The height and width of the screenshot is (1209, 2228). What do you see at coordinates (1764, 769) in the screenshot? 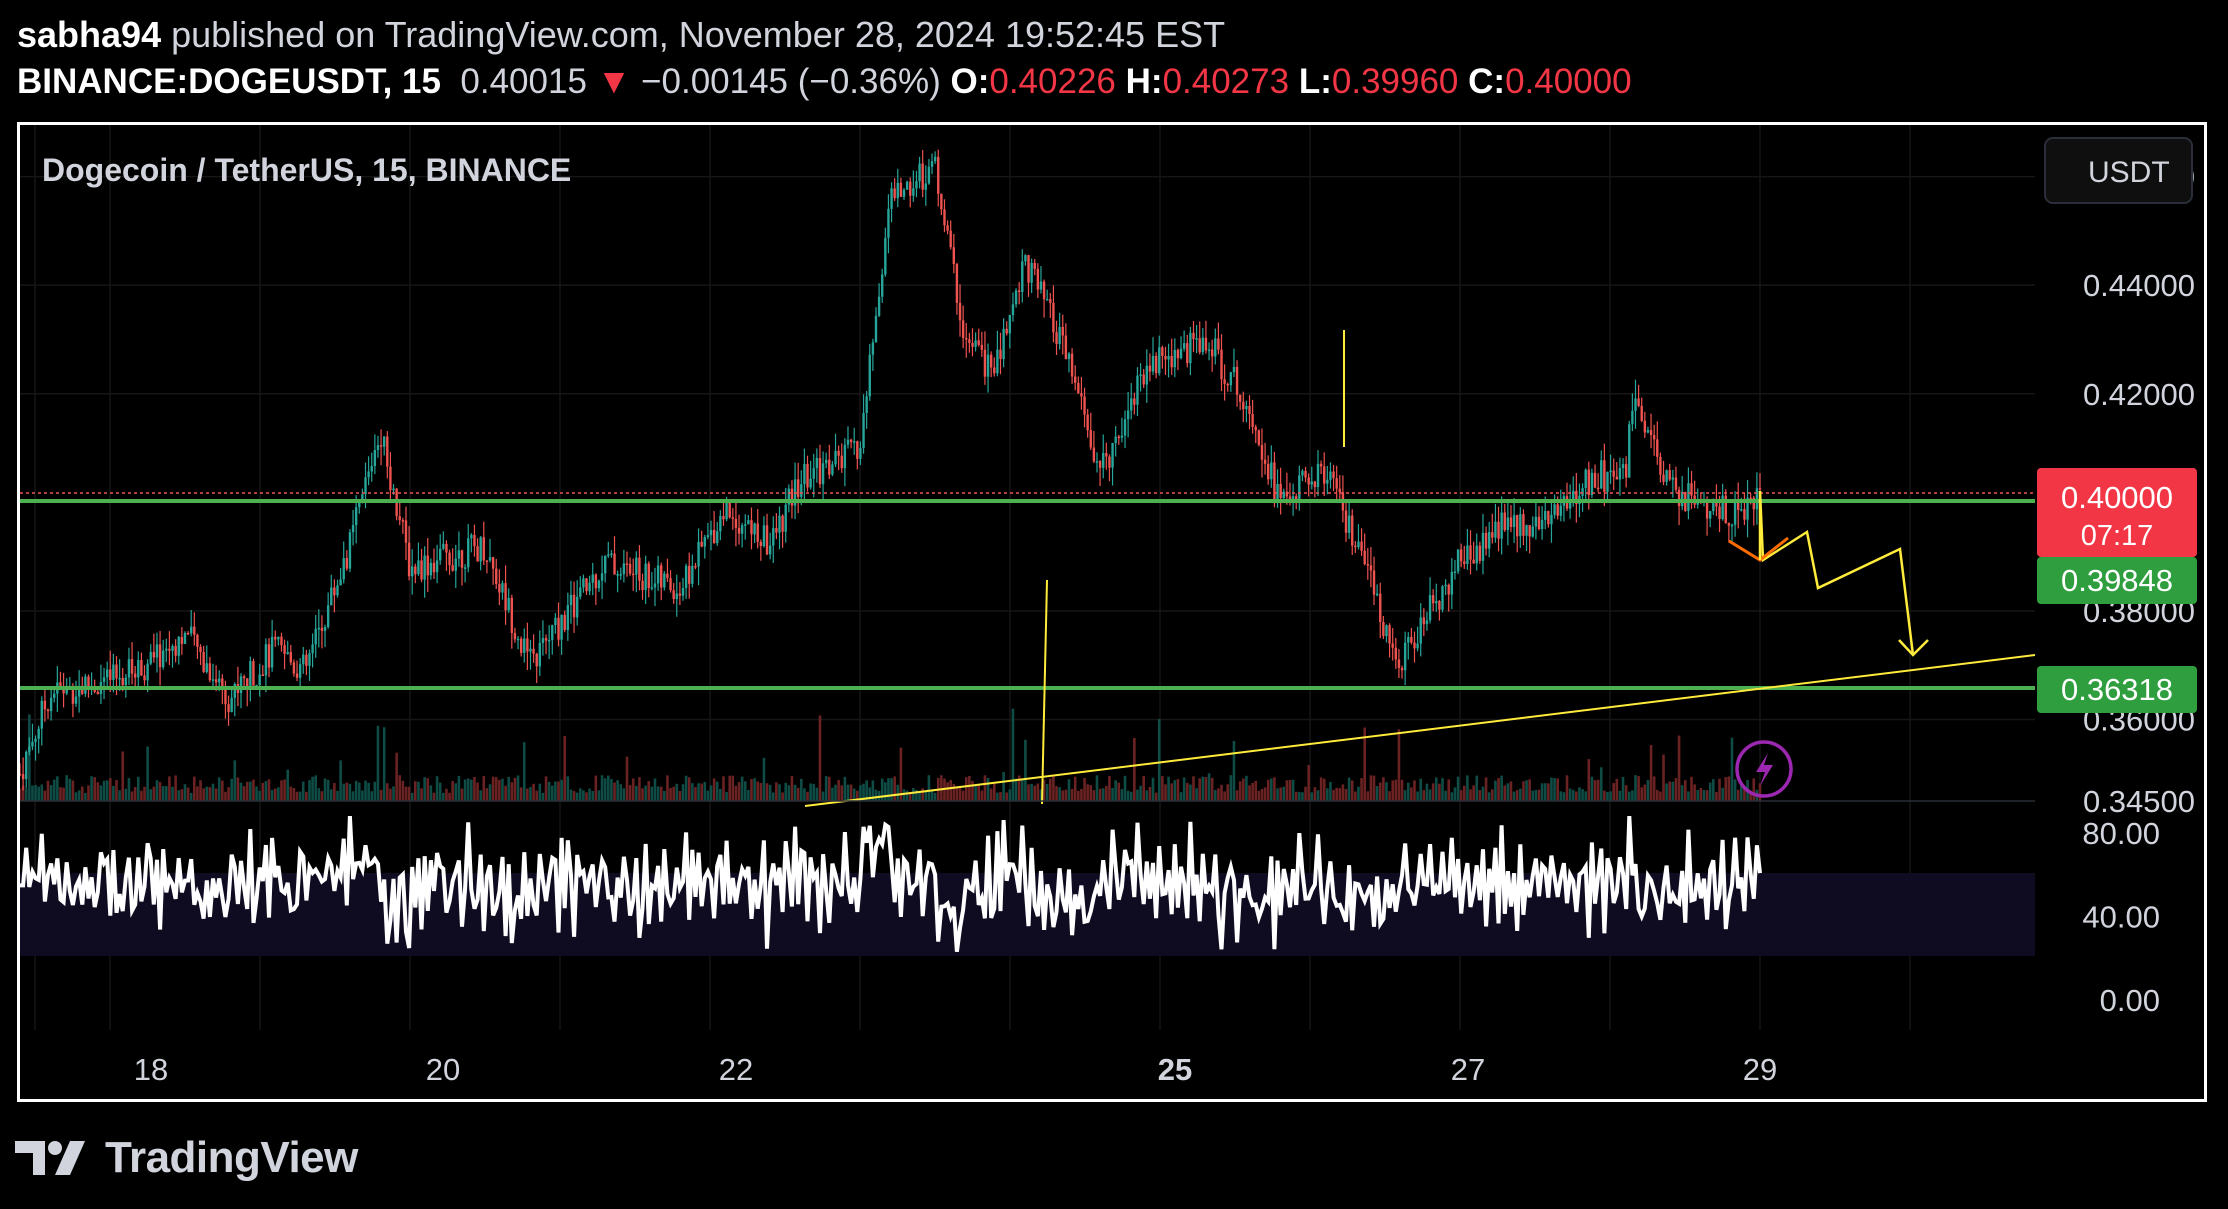
I see `lightning-icon` at bounding box center [1764, 769].